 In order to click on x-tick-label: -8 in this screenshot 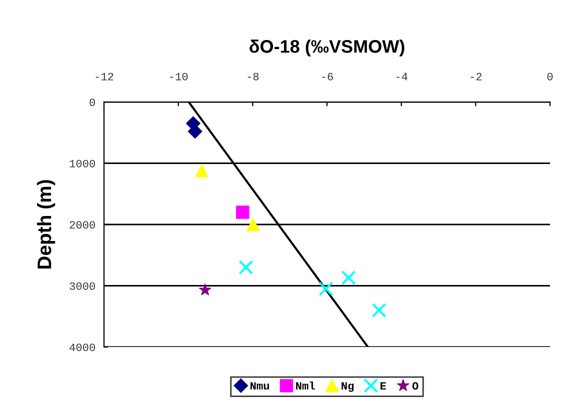, I will do `click(253, 76)`.